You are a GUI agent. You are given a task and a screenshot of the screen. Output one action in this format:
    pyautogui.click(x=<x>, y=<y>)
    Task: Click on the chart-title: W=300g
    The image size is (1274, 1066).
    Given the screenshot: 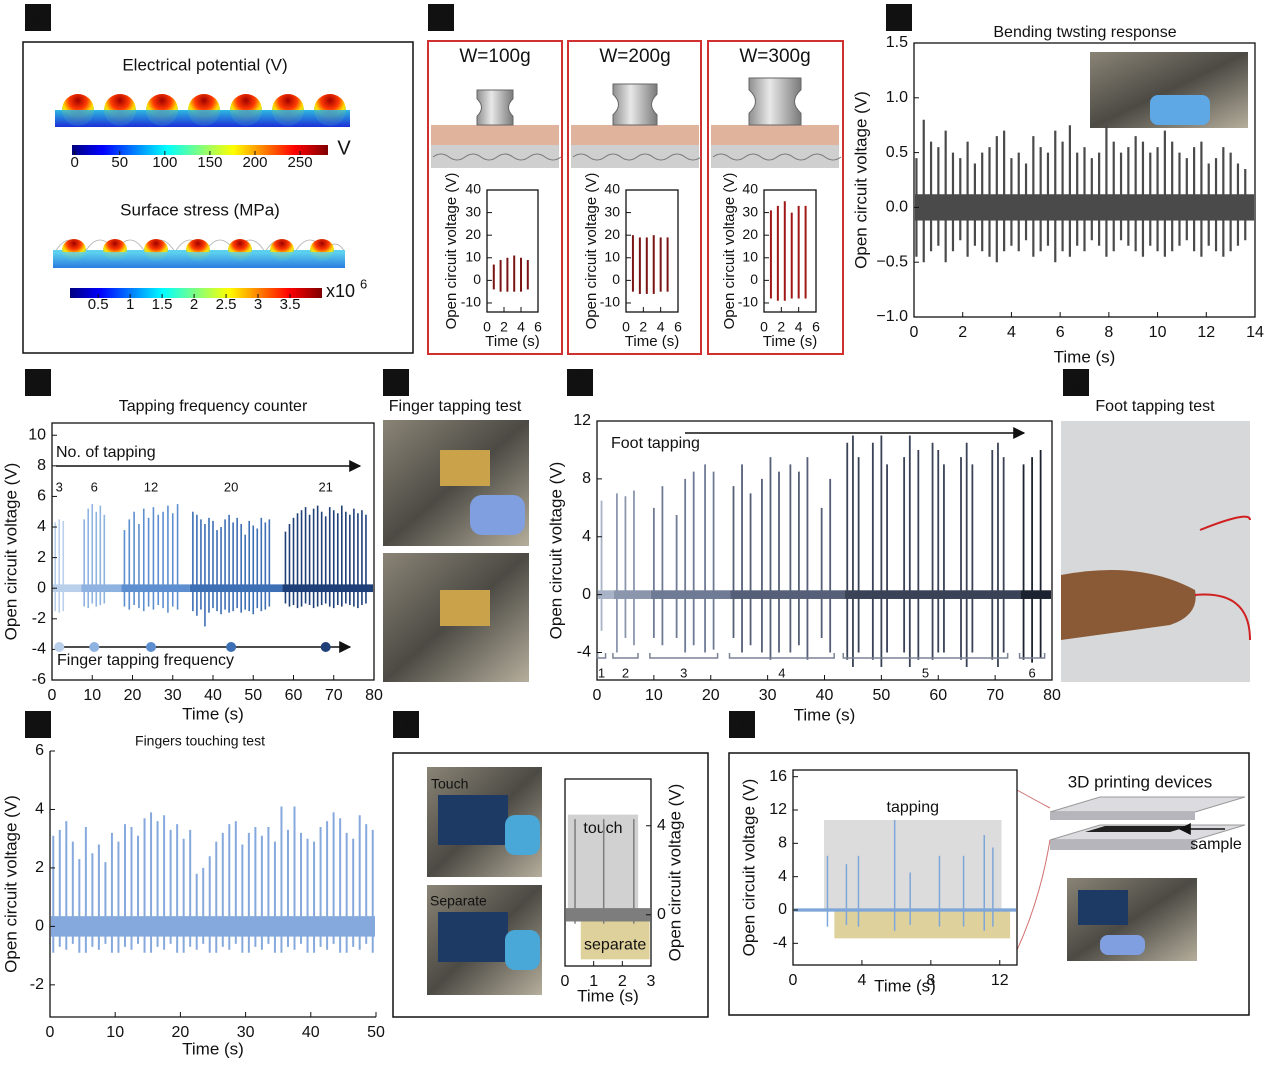 What is the action you would take?
    pyautogui.click(x=774, y=56)
    